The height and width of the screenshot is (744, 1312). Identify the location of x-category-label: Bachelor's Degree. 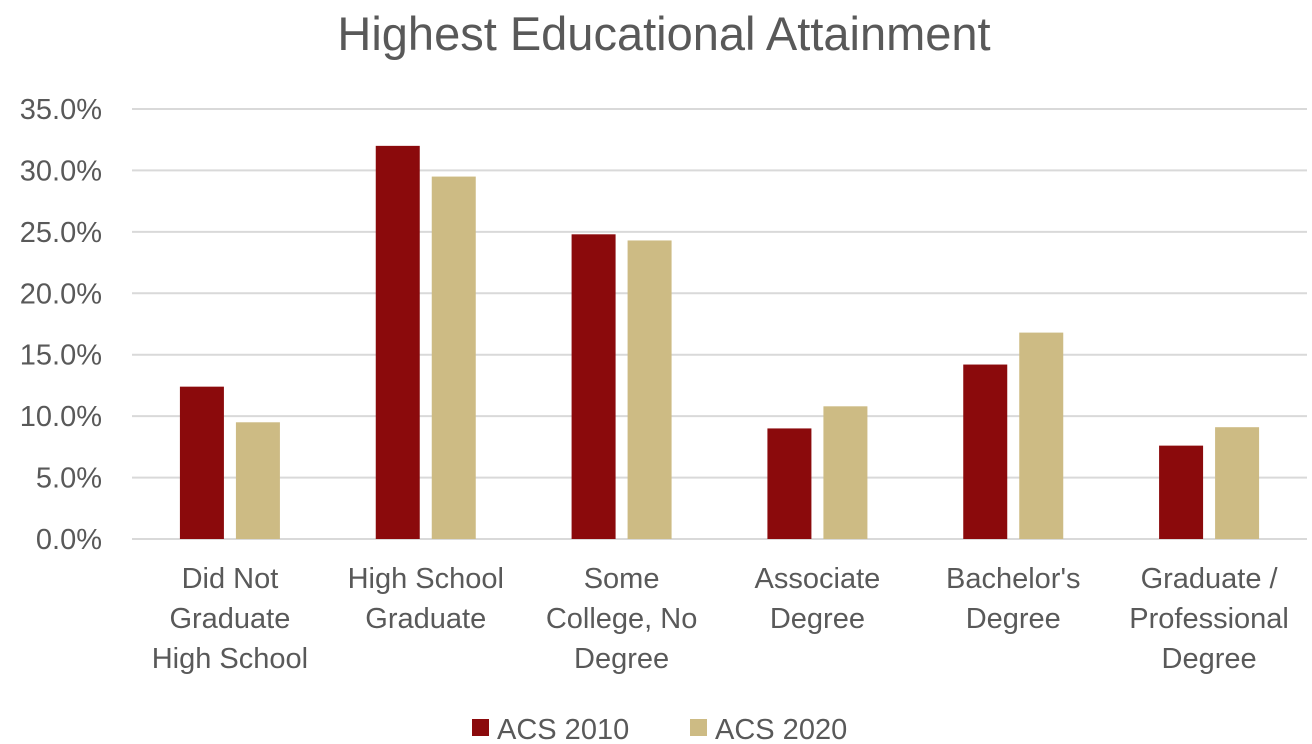
(1013, 599).